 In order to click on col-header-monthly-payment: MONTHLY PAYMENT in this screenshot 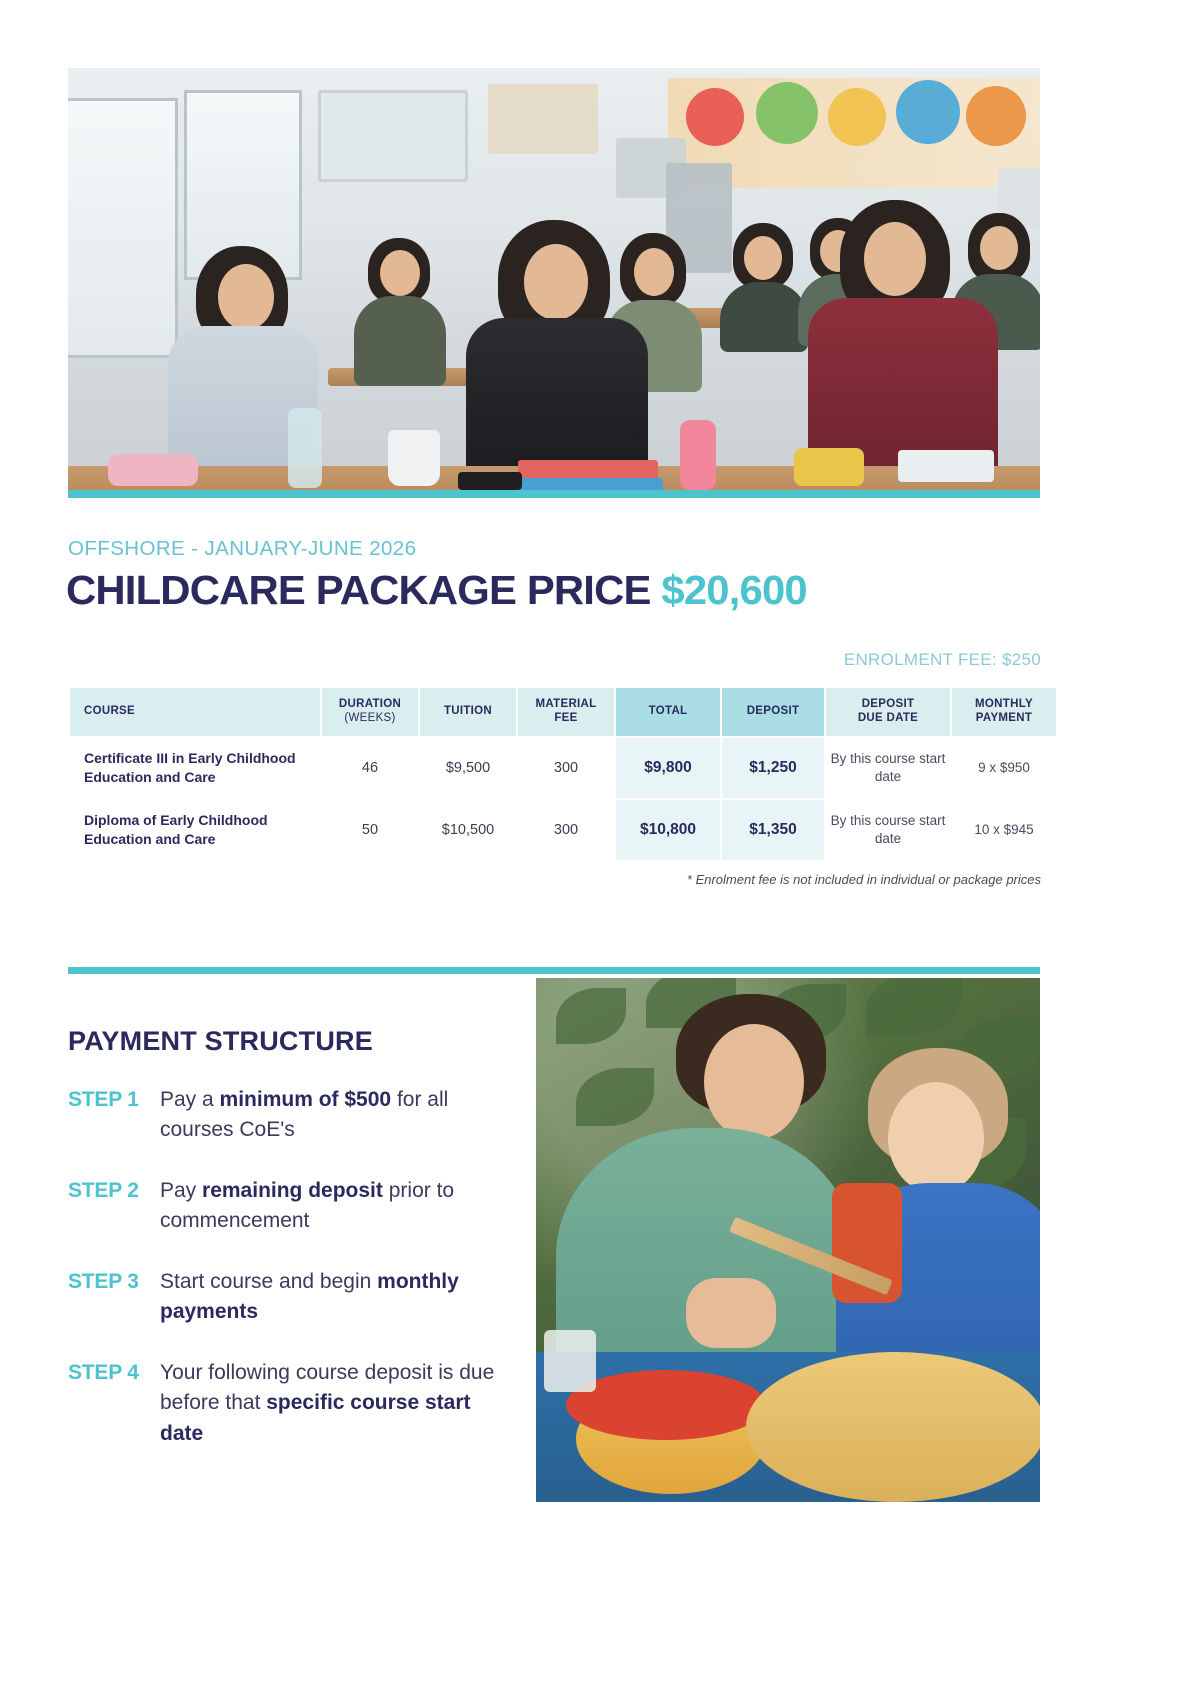, I will do `click(1004, 712)`.